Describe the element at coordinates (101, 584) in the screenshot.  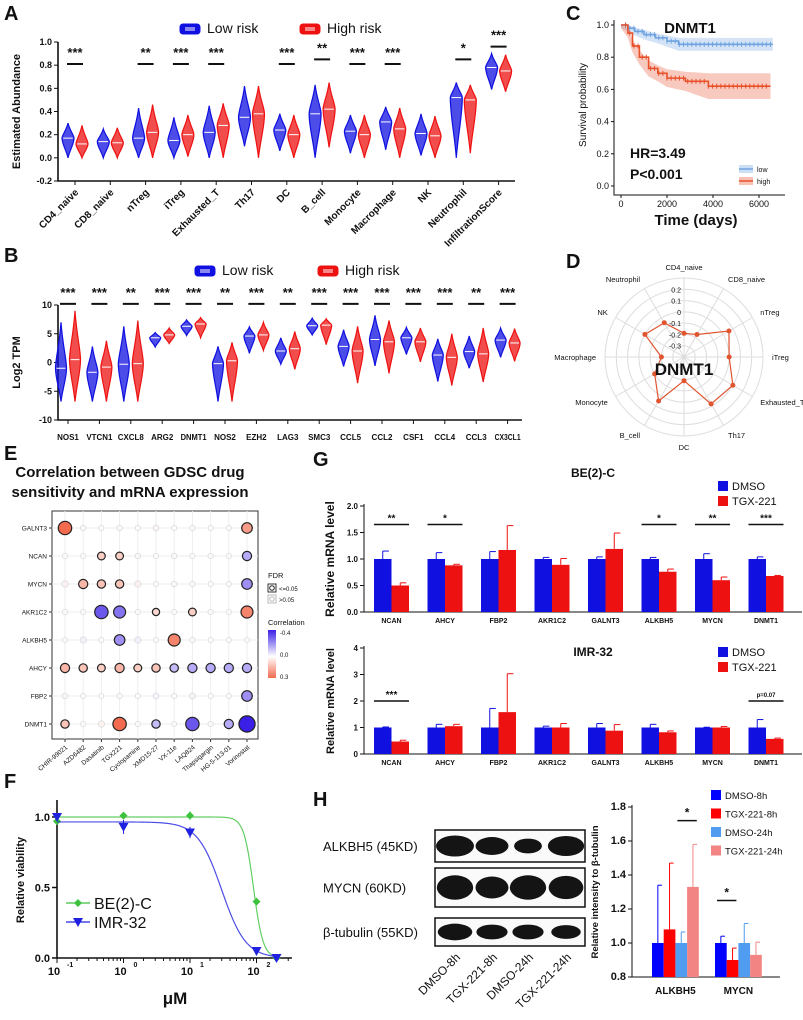
I see `dot-MYCN-Dasatinib` at that location.